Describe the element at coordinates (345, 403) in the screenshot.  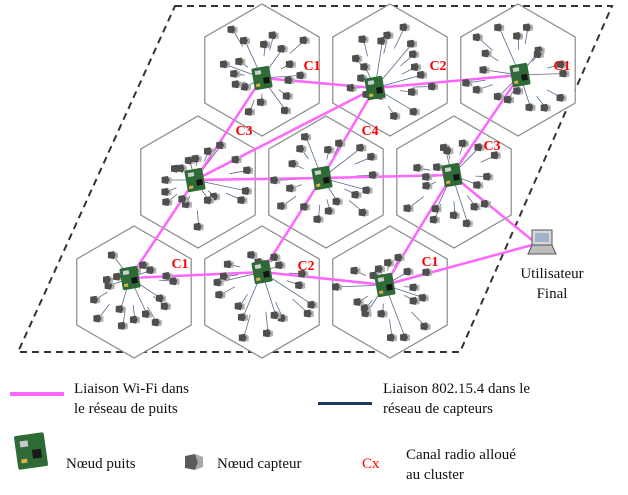
I see `zigbee-link-legend-line` at that location.